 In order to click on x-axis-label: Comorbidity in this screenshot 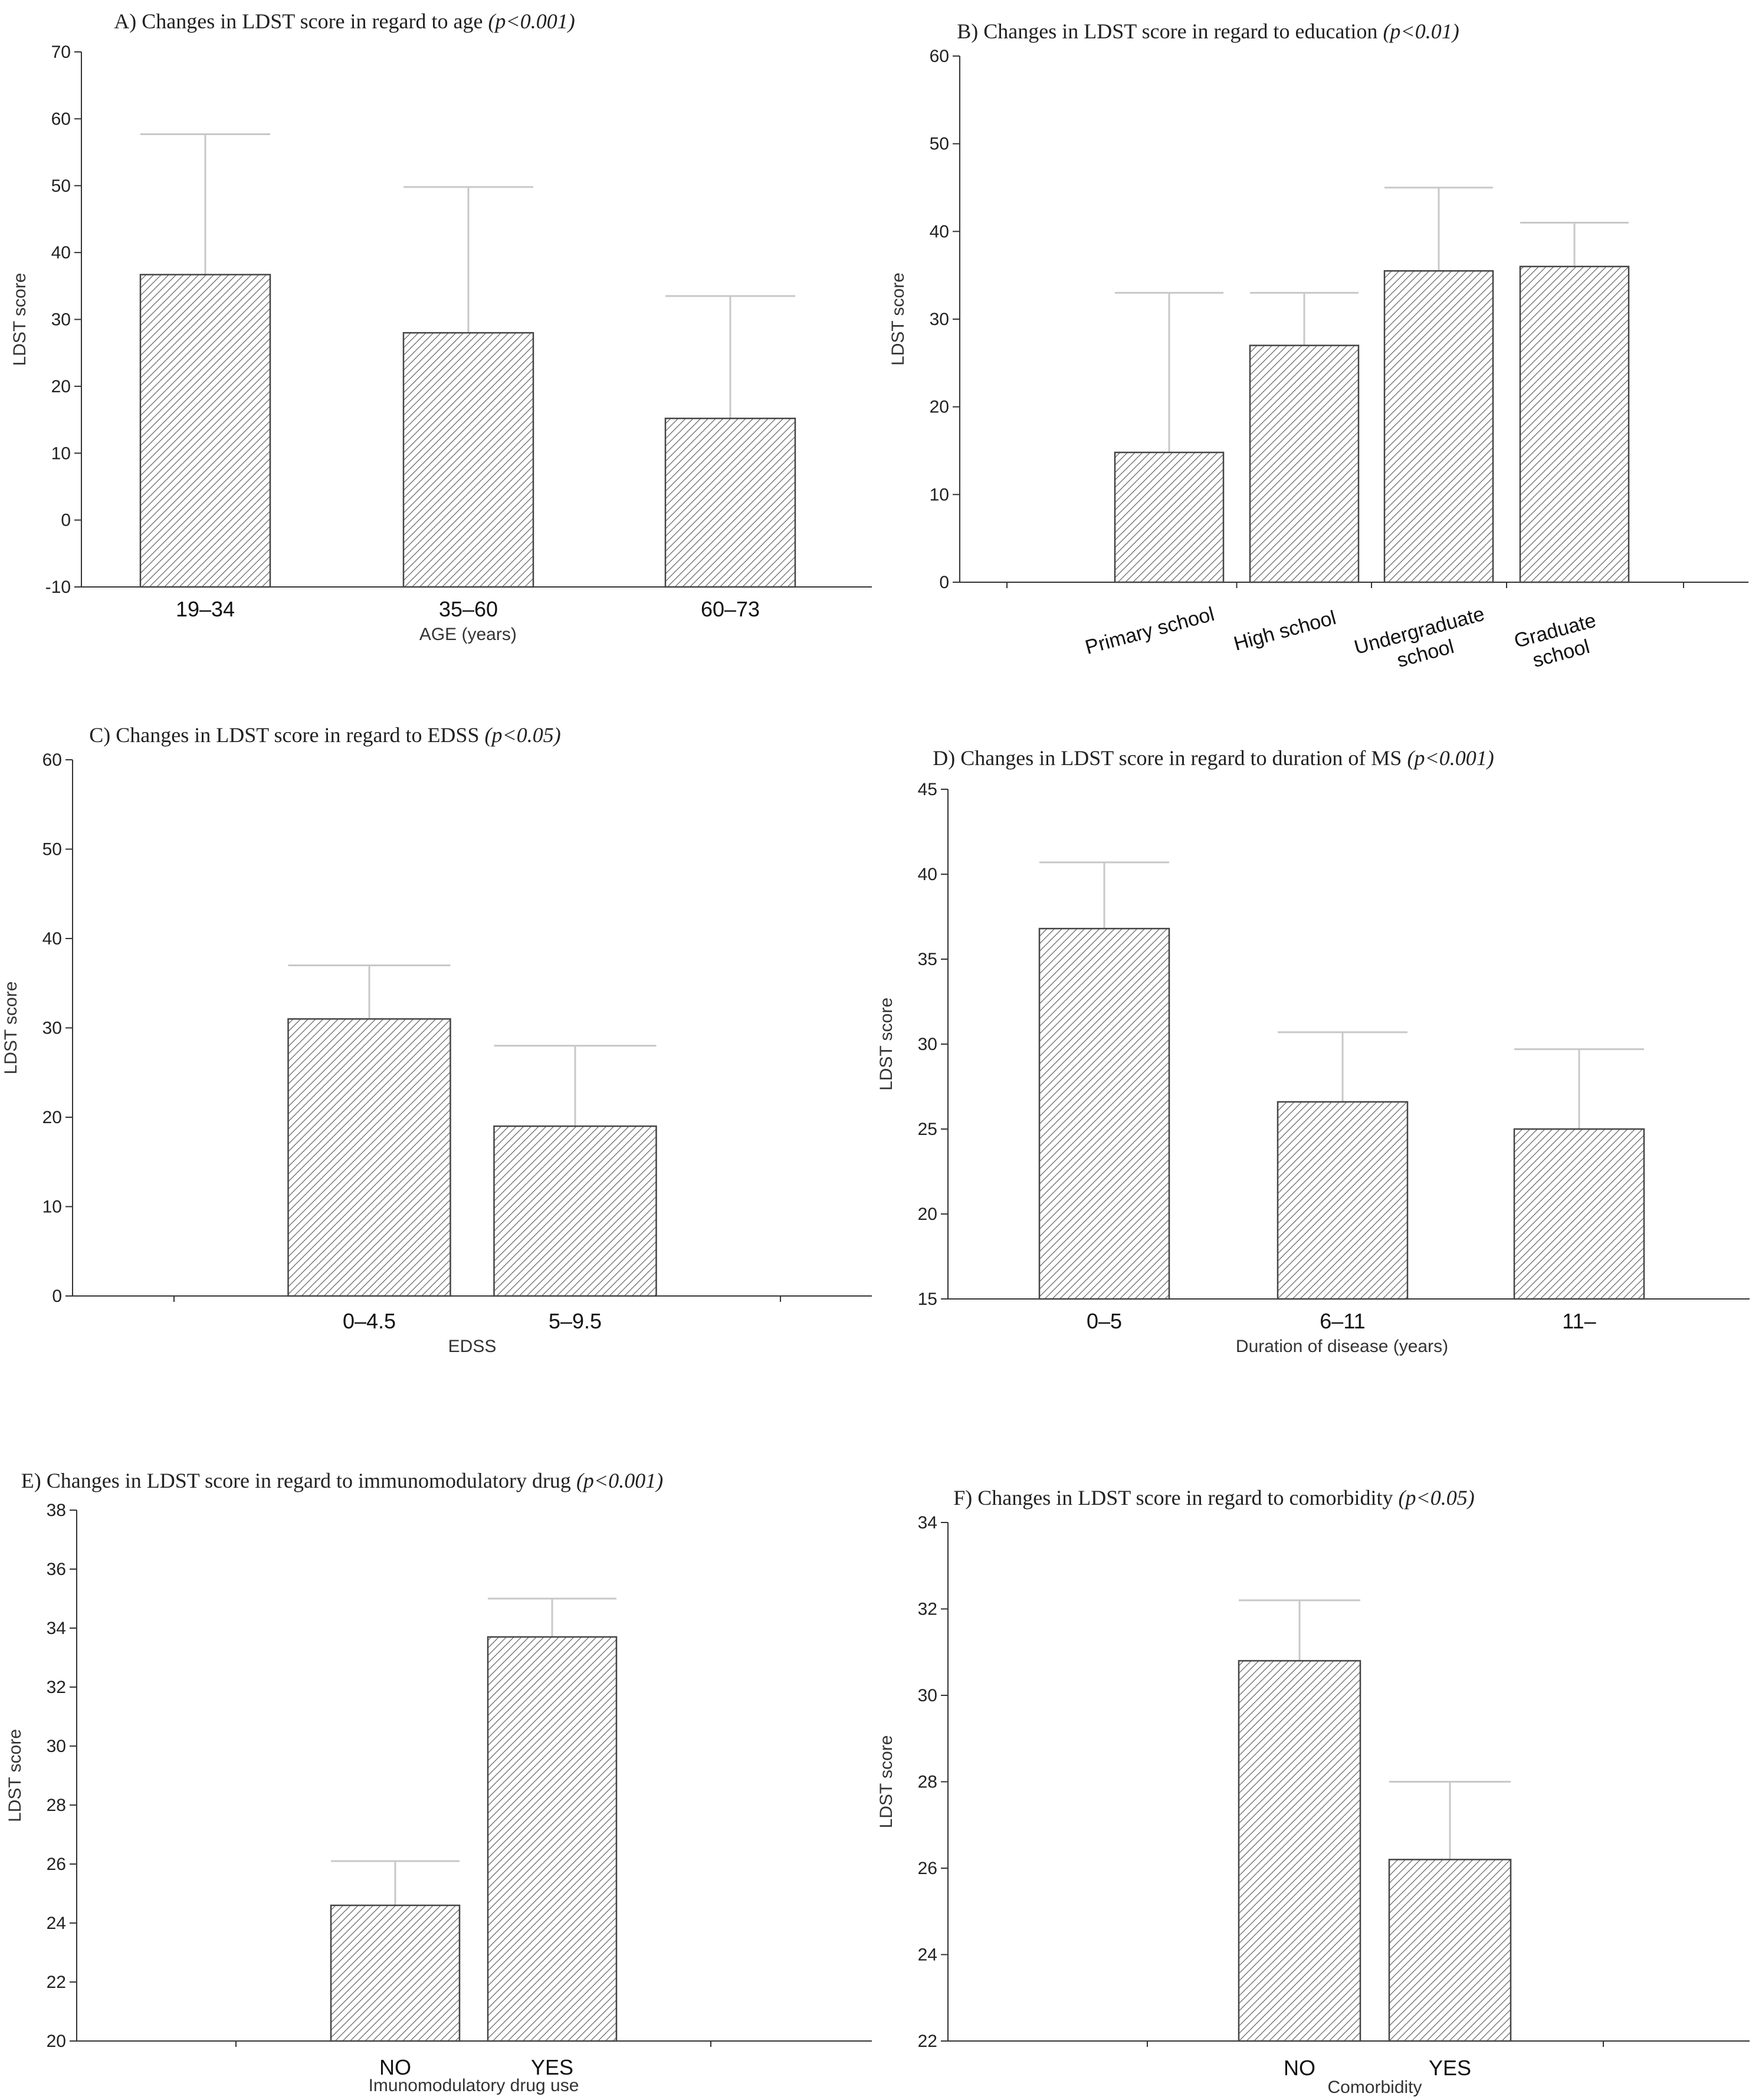, I will do `click(1375, 2087)`.